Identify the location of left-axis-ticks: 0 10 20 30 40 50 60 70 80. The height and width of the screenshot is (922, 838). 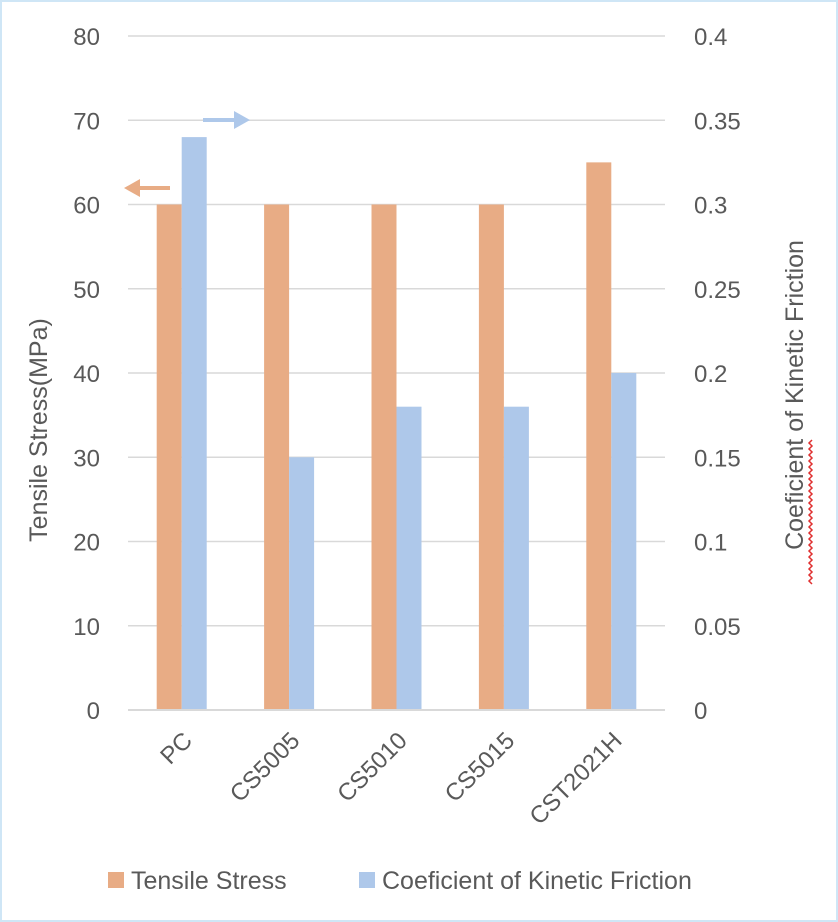
(86, 374).